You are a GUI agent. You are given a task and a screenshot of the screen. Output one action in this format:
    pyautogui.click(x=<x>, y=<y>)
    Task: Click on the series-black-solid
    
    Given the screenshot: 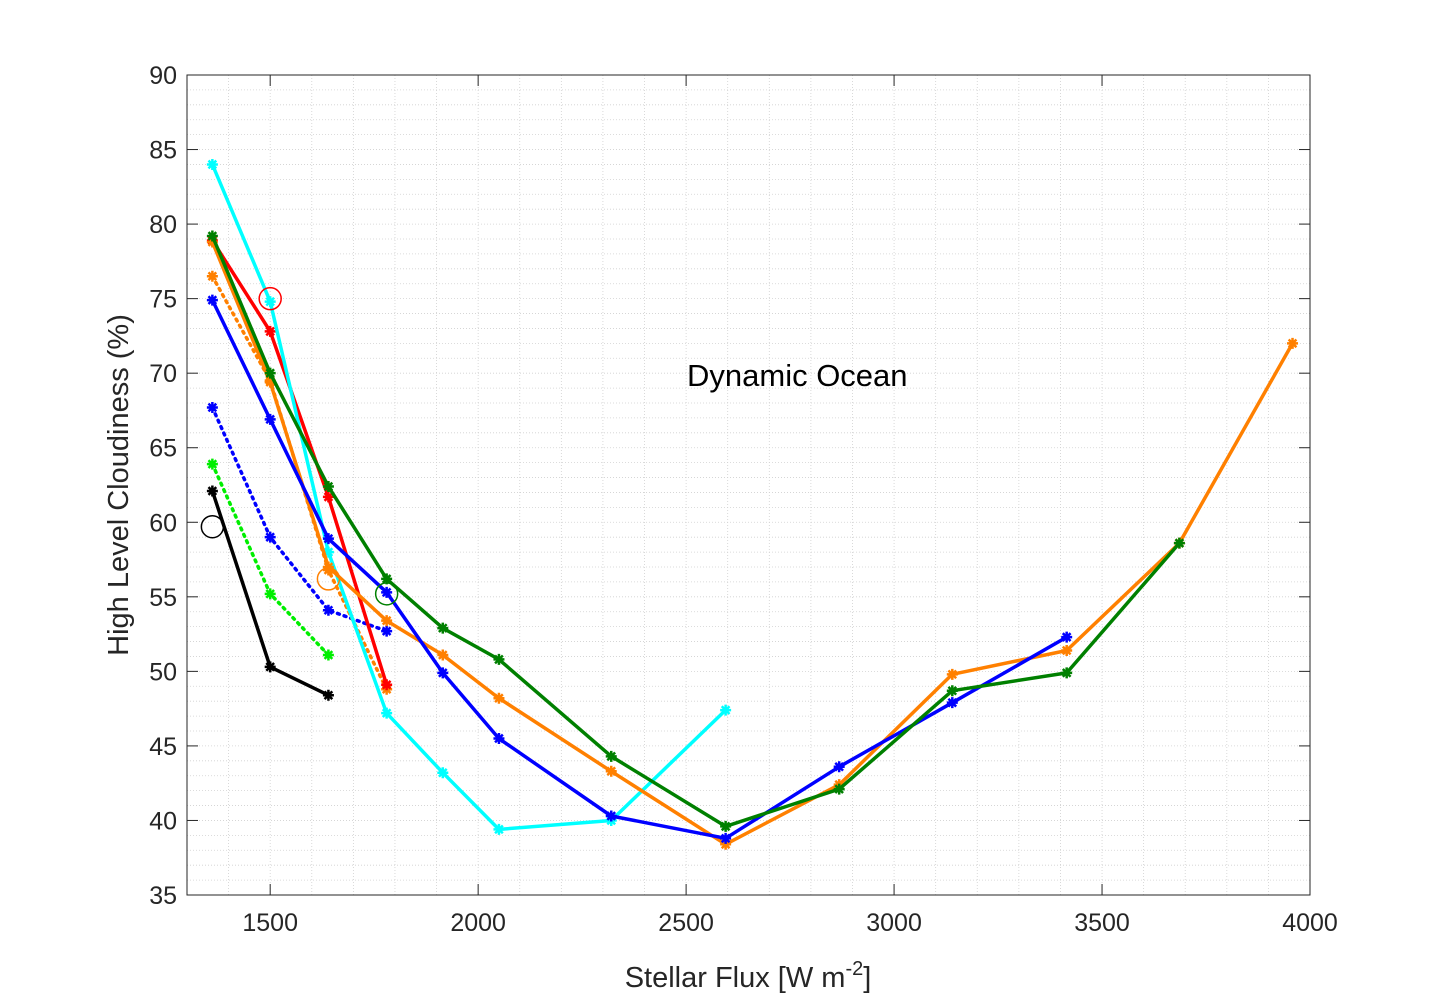 What is the action you would take?
    pyautogui.click(x=270, y=593)
    